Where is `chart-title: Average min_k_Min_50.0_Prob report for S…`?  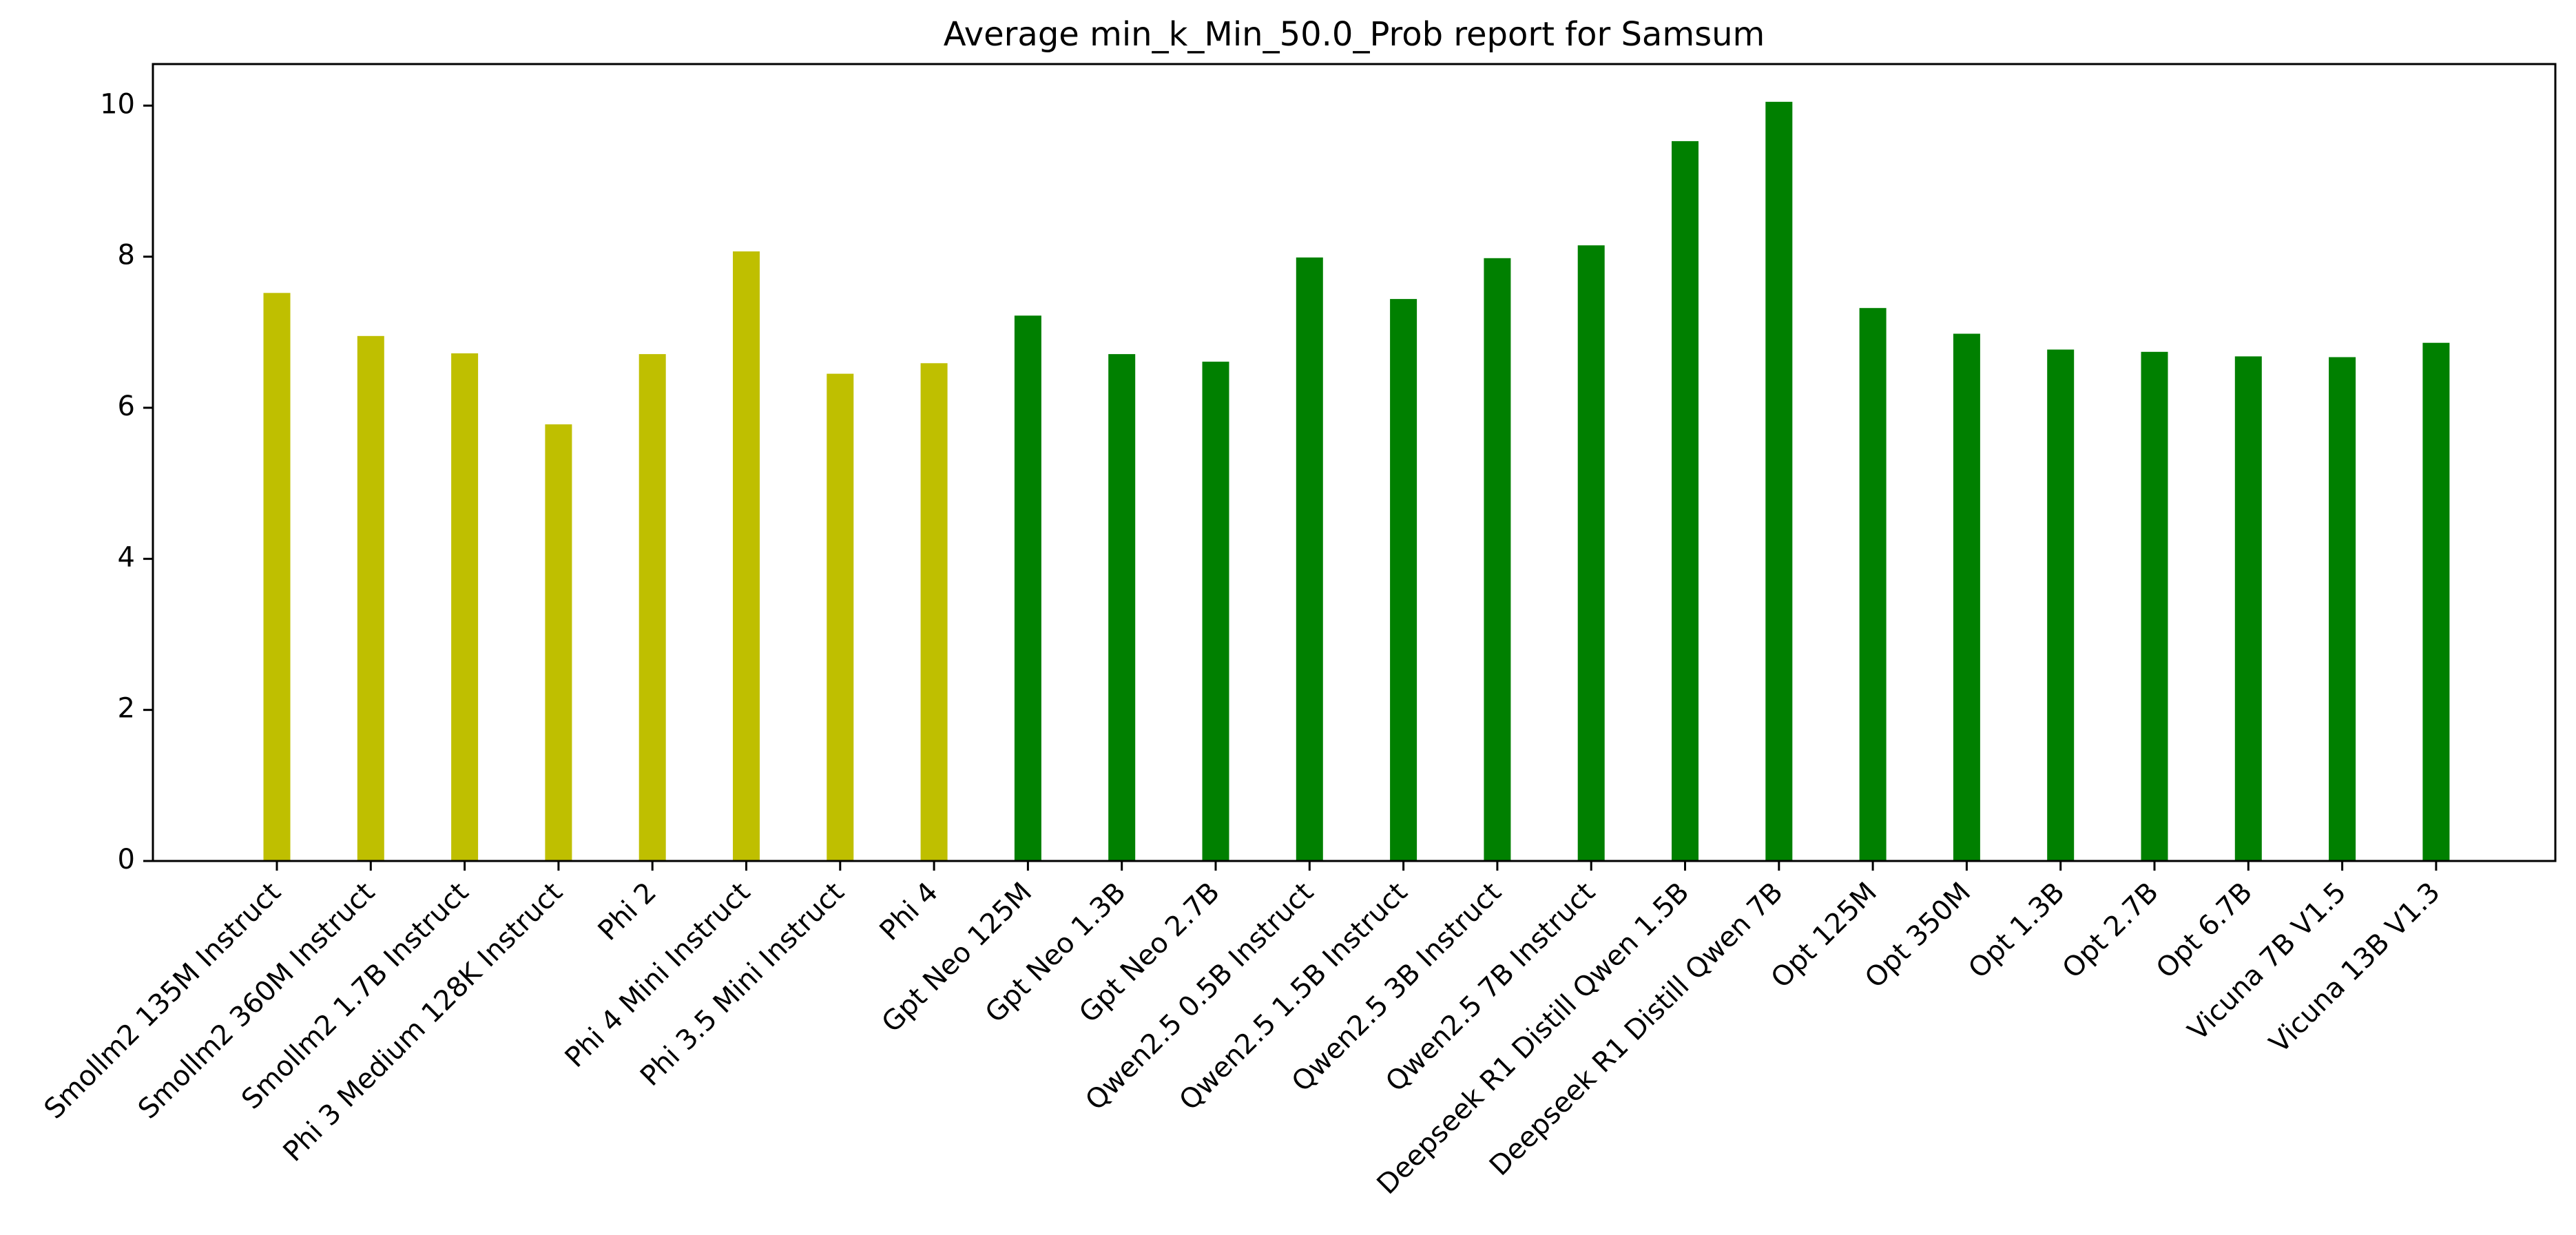 chart-title: Average min_k_Min_50.0_Prob report for S… is located at coordinates (1354, 34).